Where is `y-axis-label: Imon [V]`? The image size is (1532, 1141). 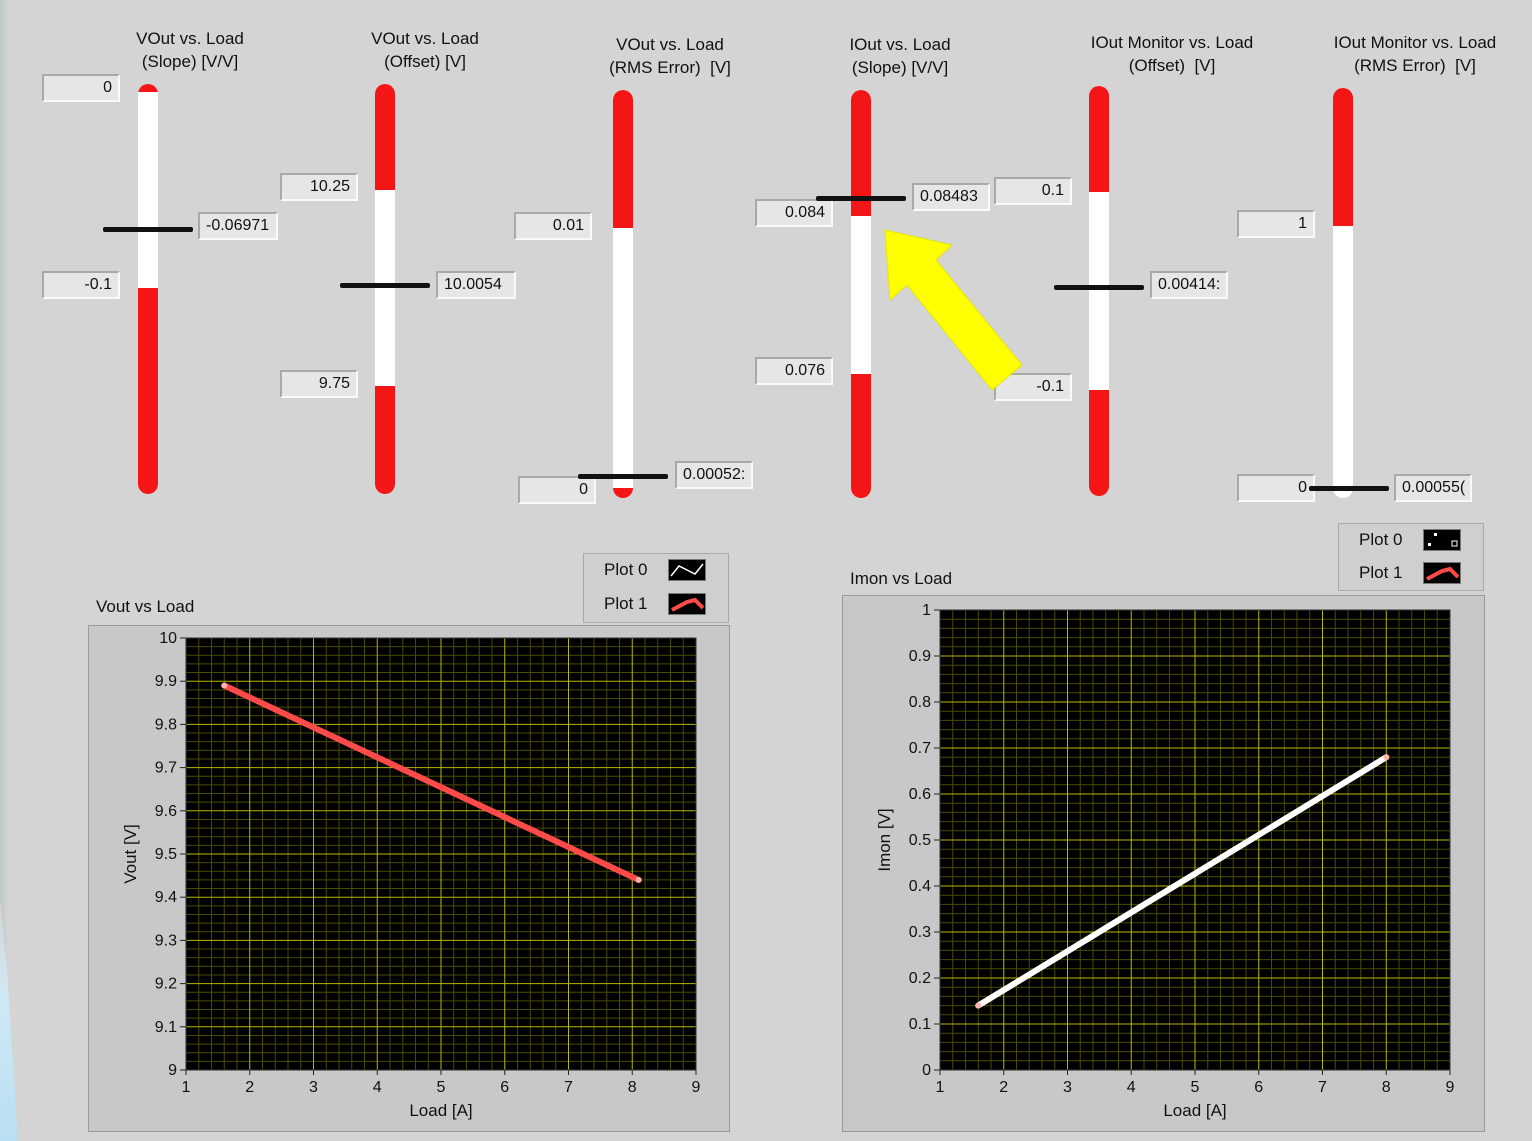
y-axis-label: Imon [V] is located at coordinates (884, 839).